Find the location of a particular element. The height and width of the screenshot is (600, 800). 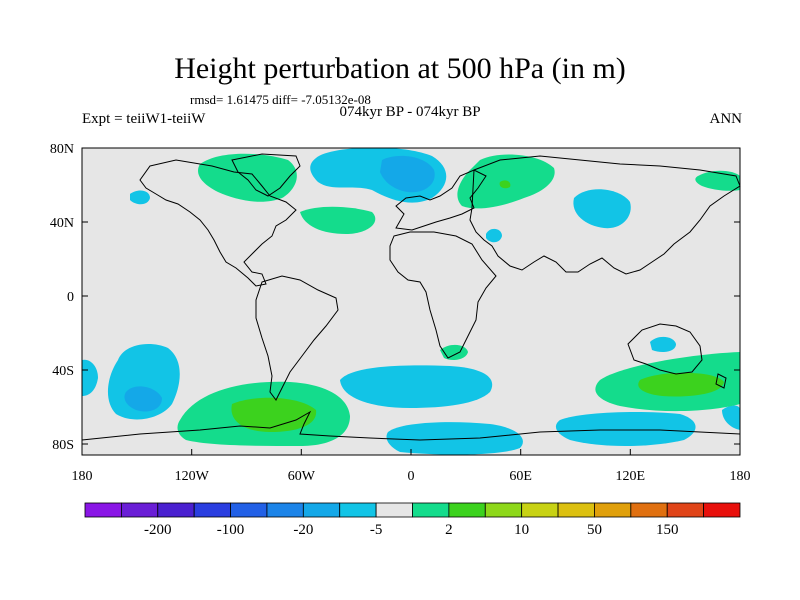

coastline-antarctica is located at coordinates (411, 425).